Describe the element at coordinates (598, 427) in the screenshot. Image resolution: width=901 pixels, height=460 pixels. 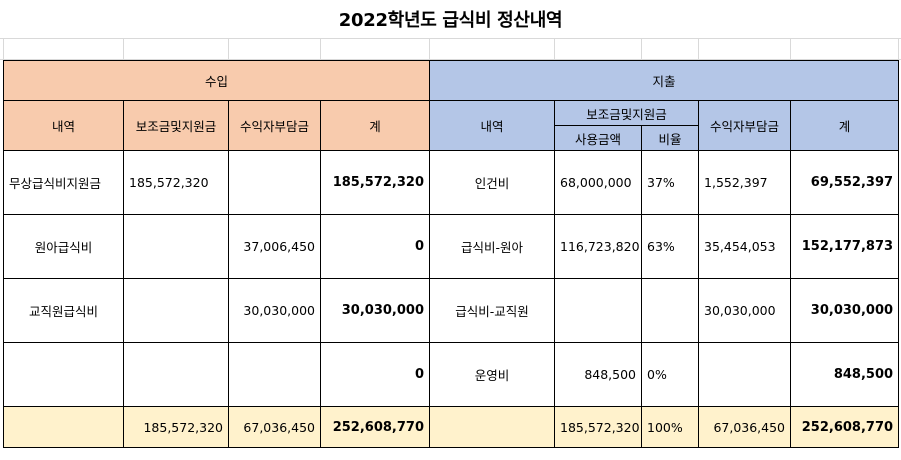
I see `amount-used-total-cell: 185,572,320` at that location.